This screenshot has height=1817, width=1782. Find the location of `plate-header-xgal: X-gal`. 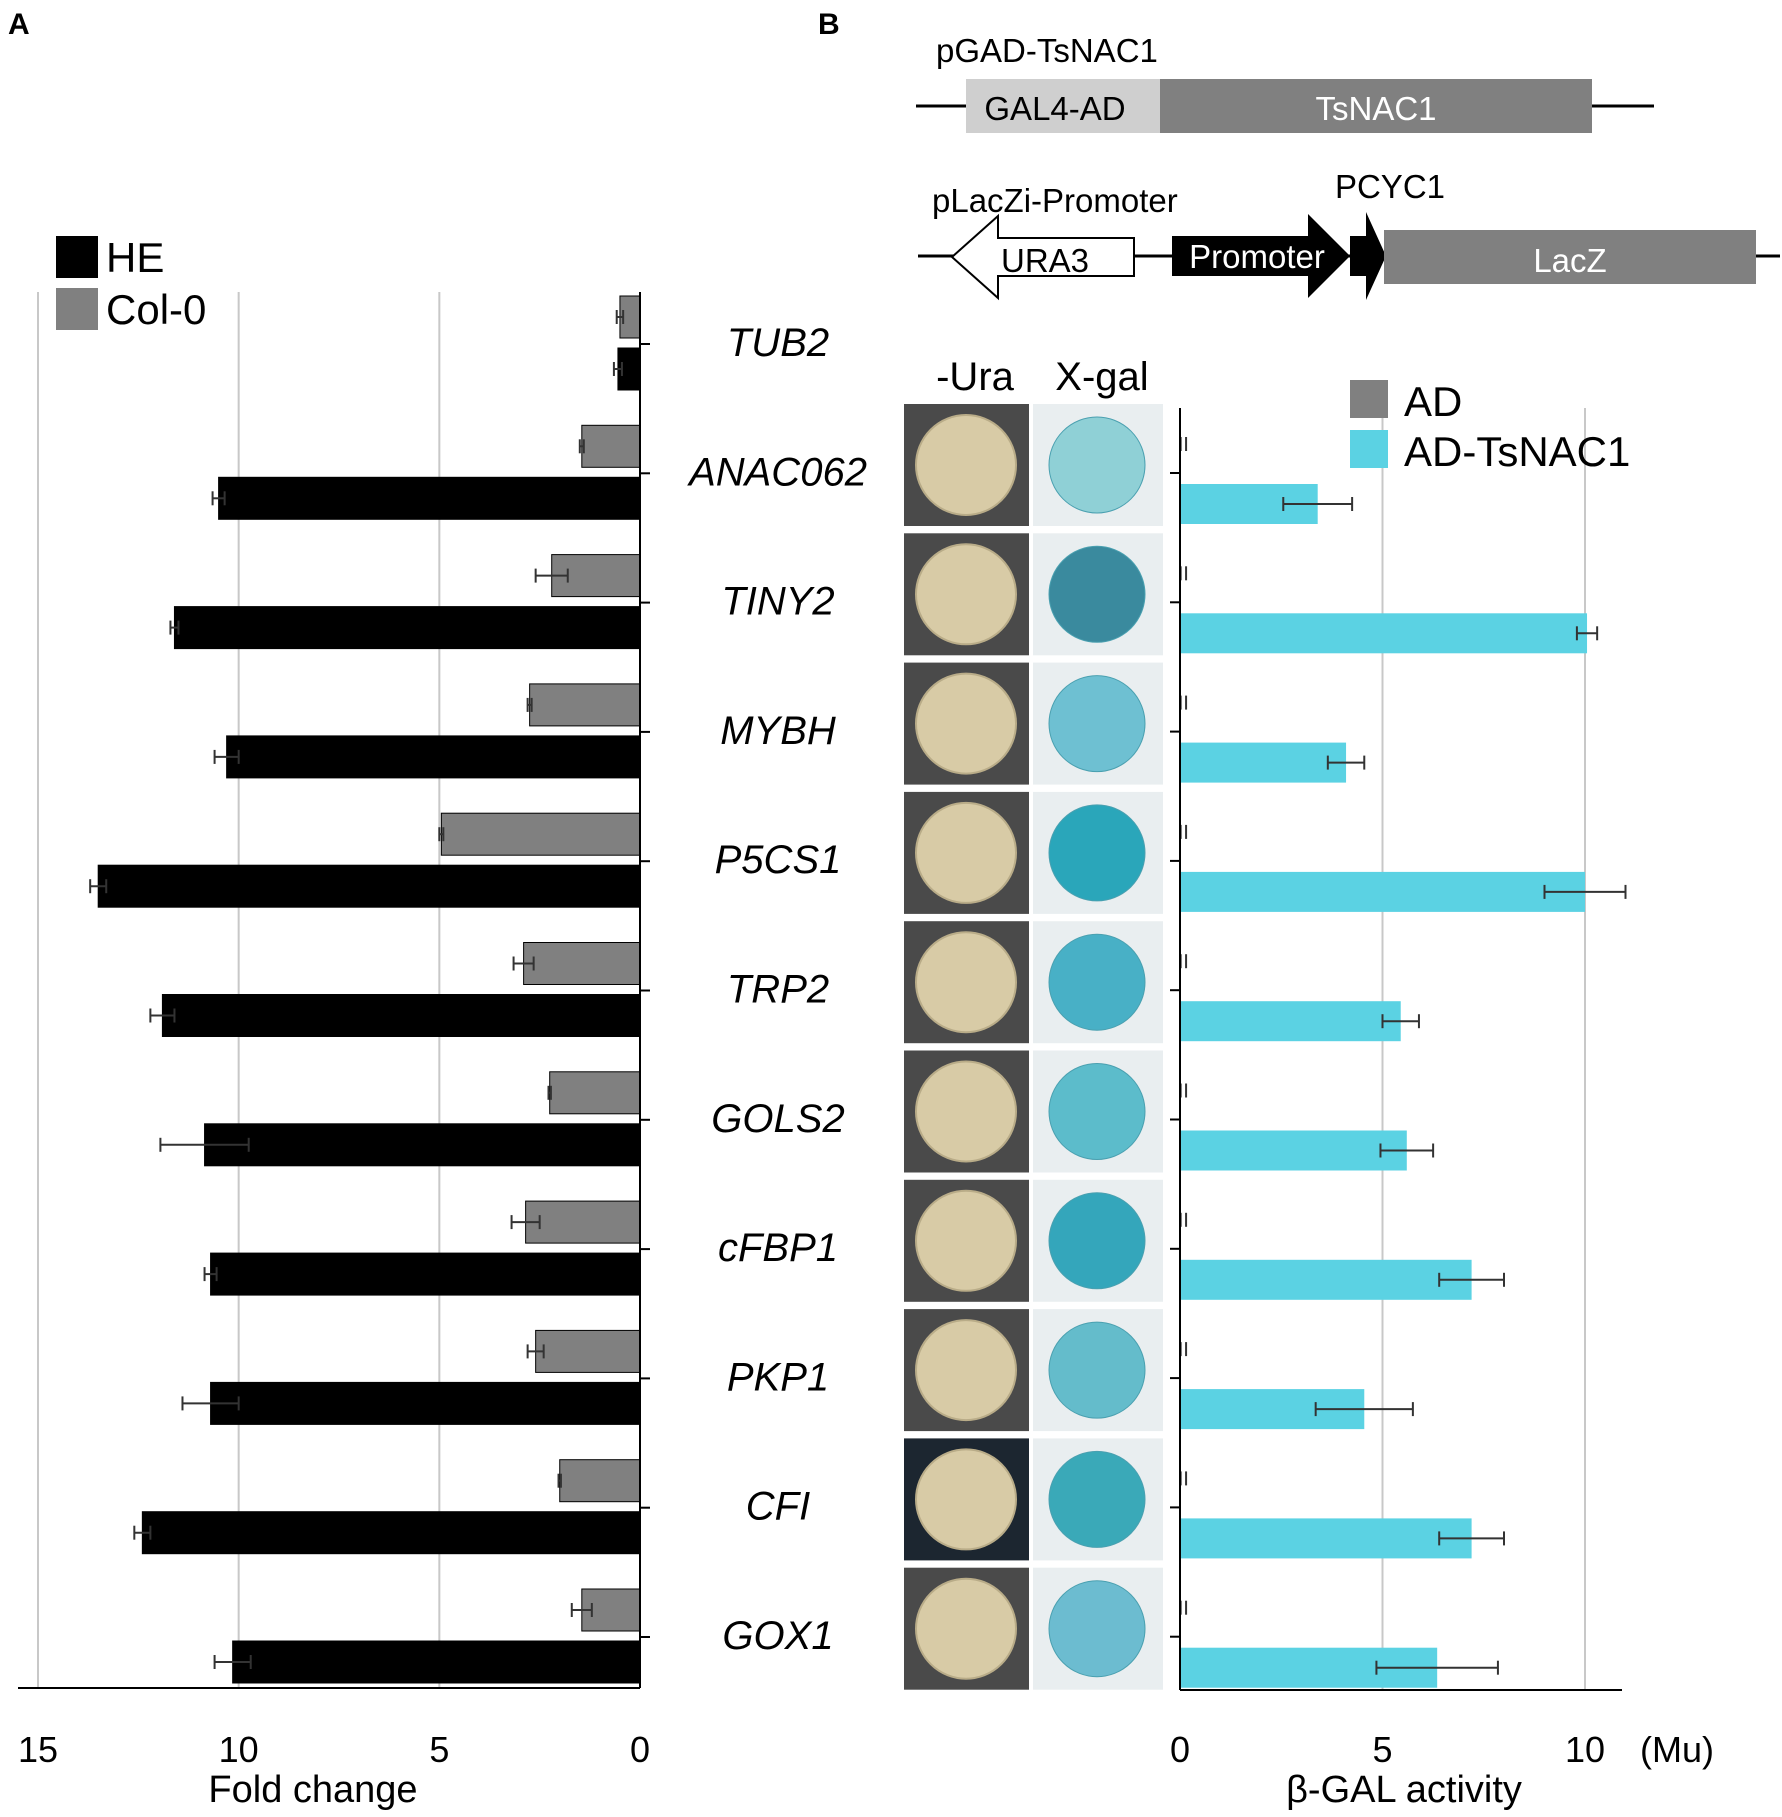

plate-header-xgal: X-gal is located at coordinates (1101, 377).